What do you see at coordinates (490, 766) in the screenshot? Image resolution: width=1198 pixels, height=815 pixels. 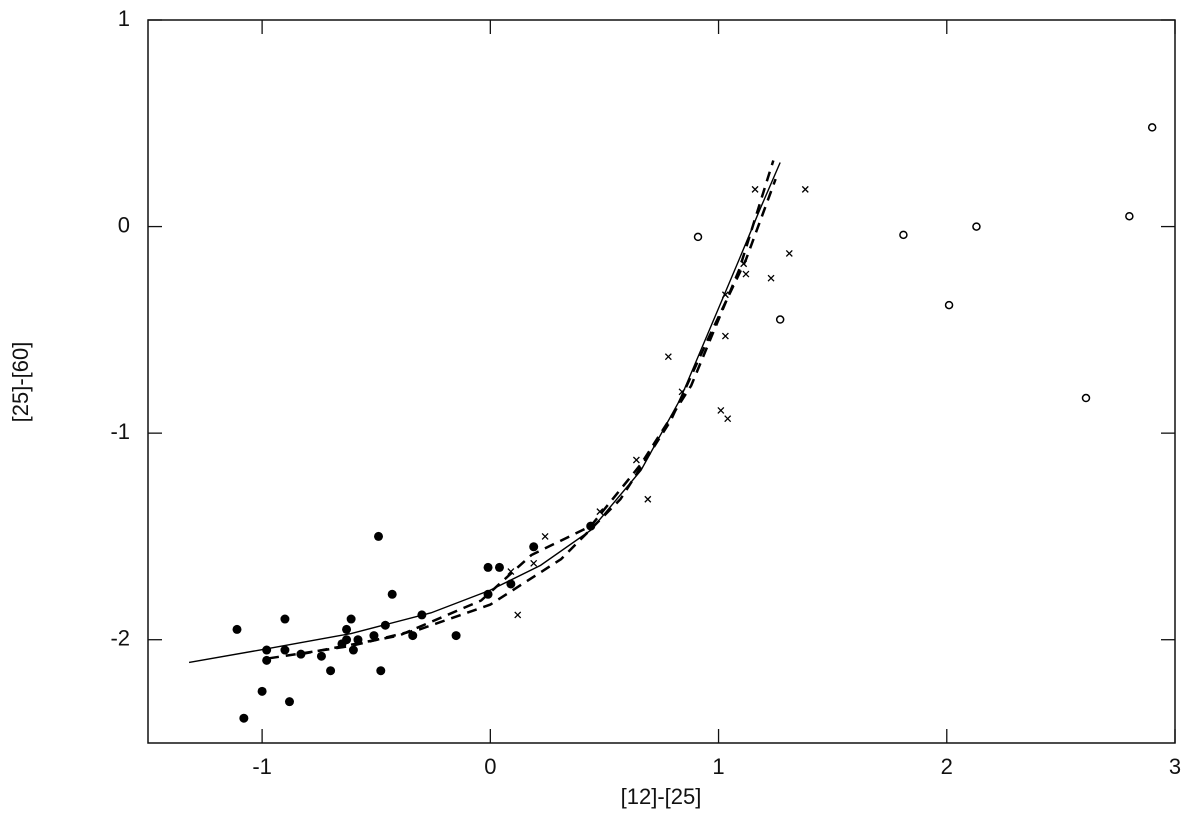 I see `x-tick-label: 0` at bounding box center [490, 766].